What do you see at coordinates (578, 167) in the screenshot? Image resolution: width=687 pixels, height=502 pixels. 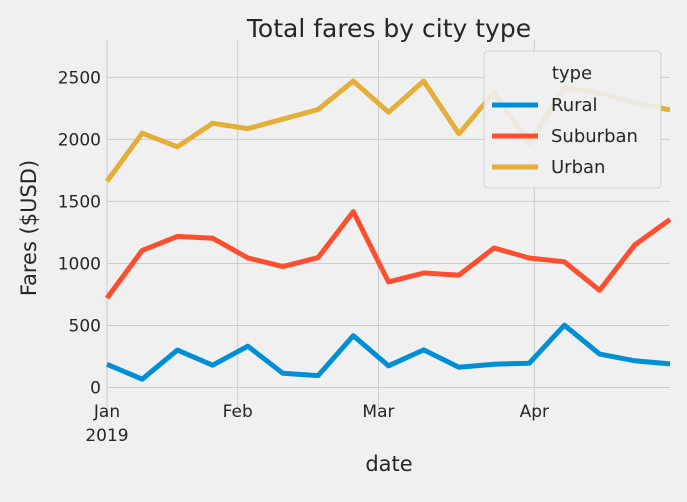 I see `legend-label-urban: Urban` at bounding box center [578, 167].